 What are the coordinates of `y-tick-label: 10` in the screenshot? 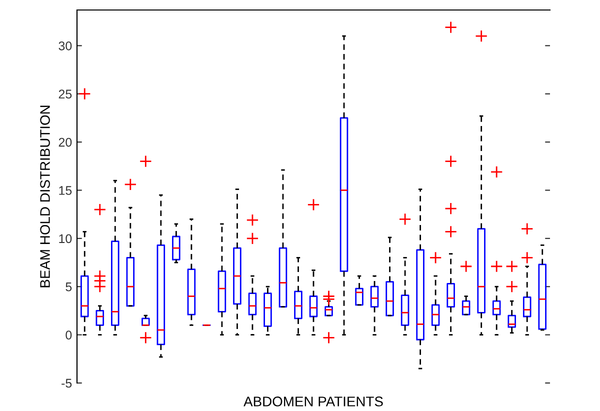 It's located at (65, 239).